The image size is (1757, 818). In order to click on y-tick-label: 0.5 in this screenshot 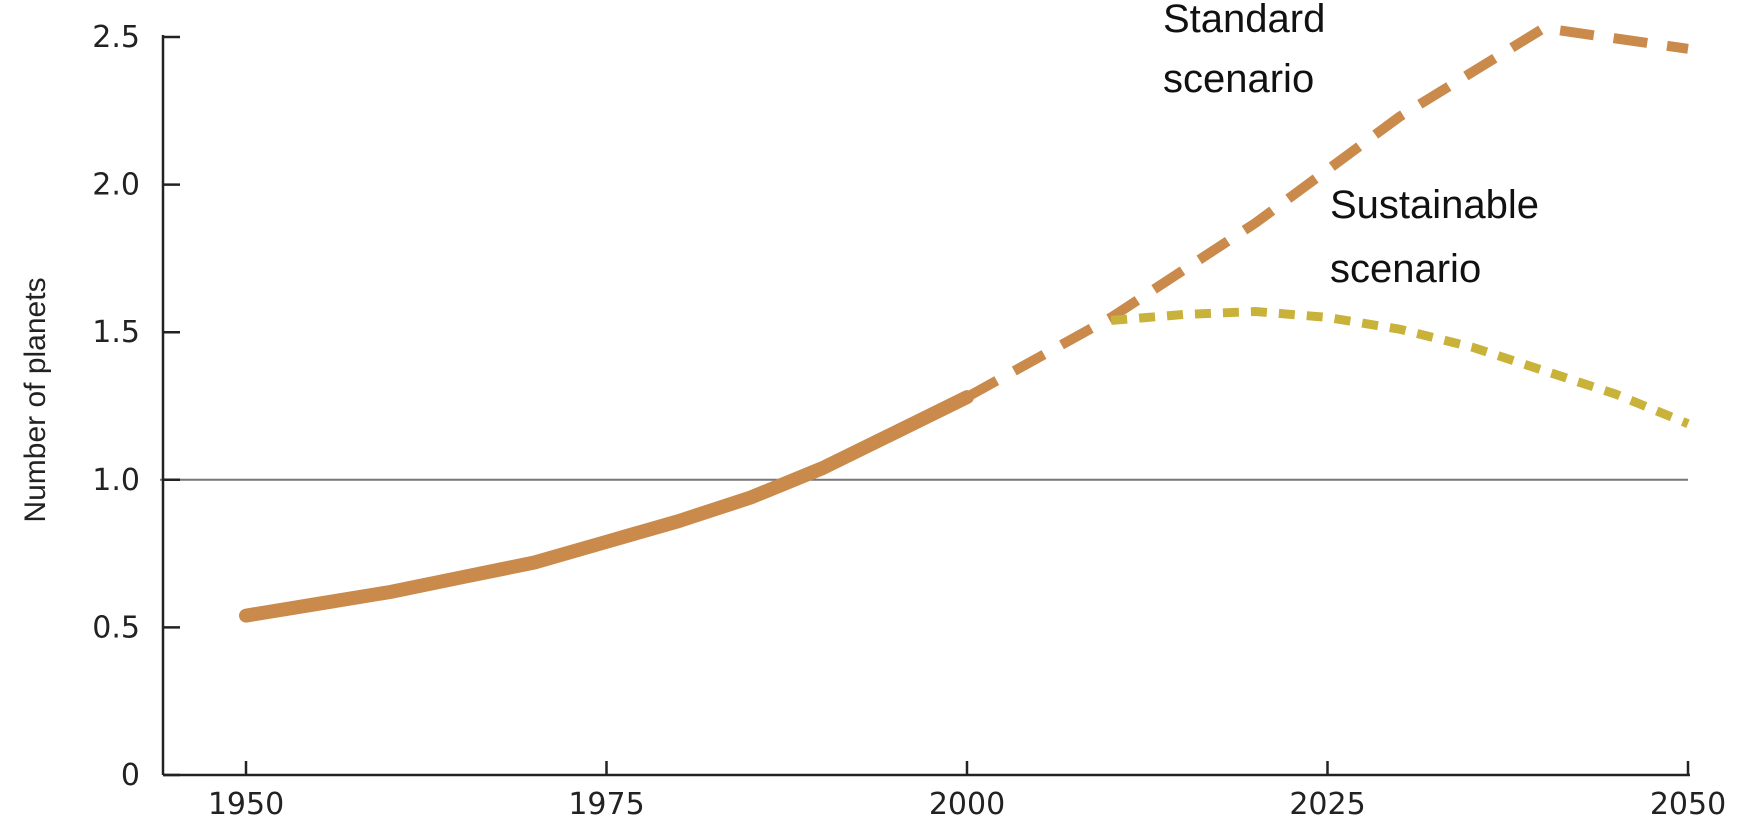, I will do `click(116, 627)`.